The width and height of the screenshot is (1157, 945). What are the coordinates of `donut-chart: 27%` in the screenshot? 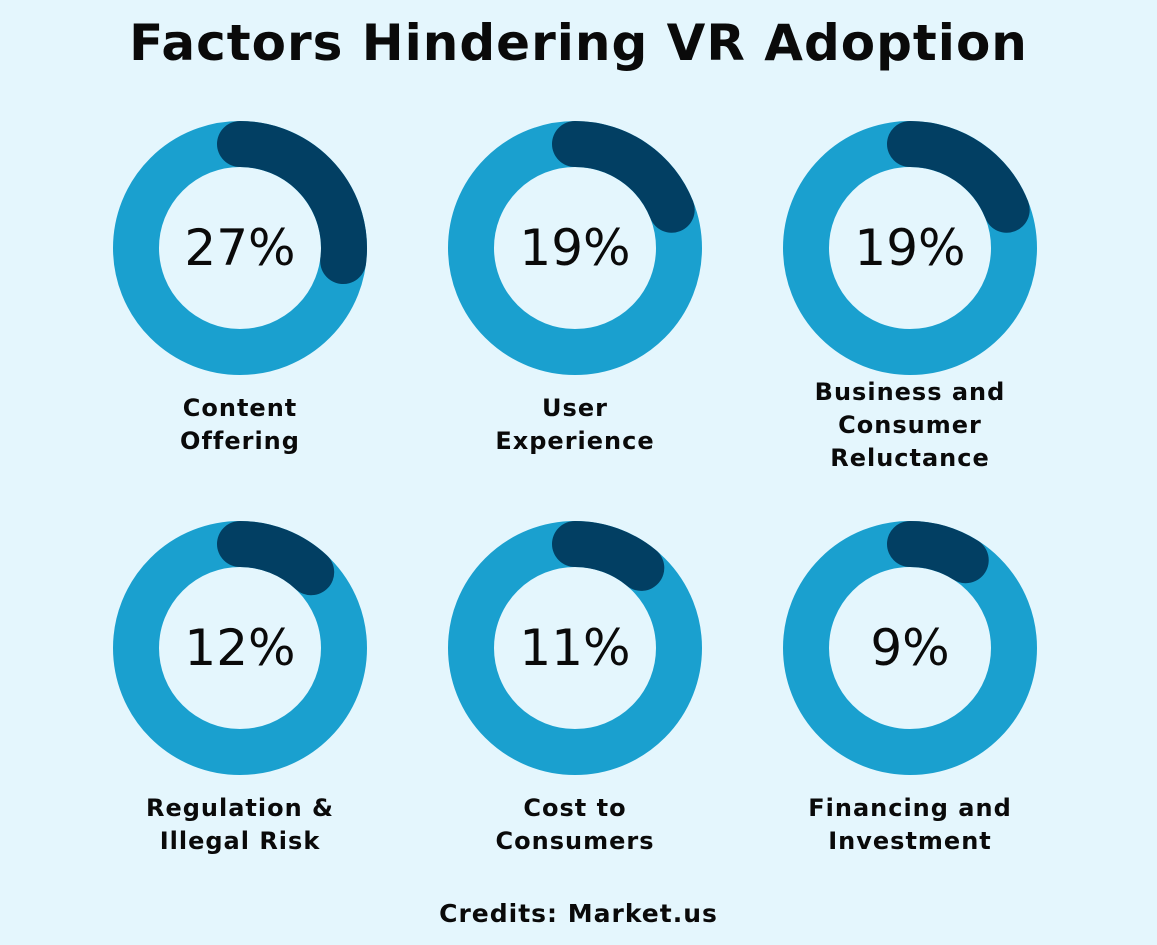 It's located at (240, 248).